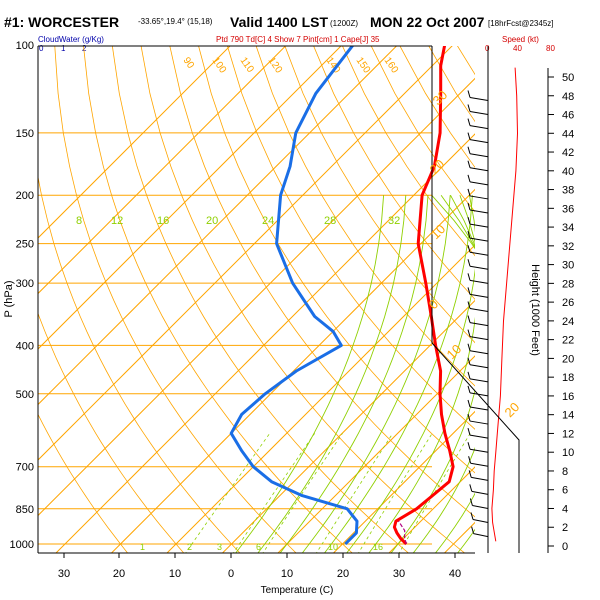  Describe the element at coordinates (189, 547) in the screenshot. I see `mixing-ratio-label-1: 2` at that location.